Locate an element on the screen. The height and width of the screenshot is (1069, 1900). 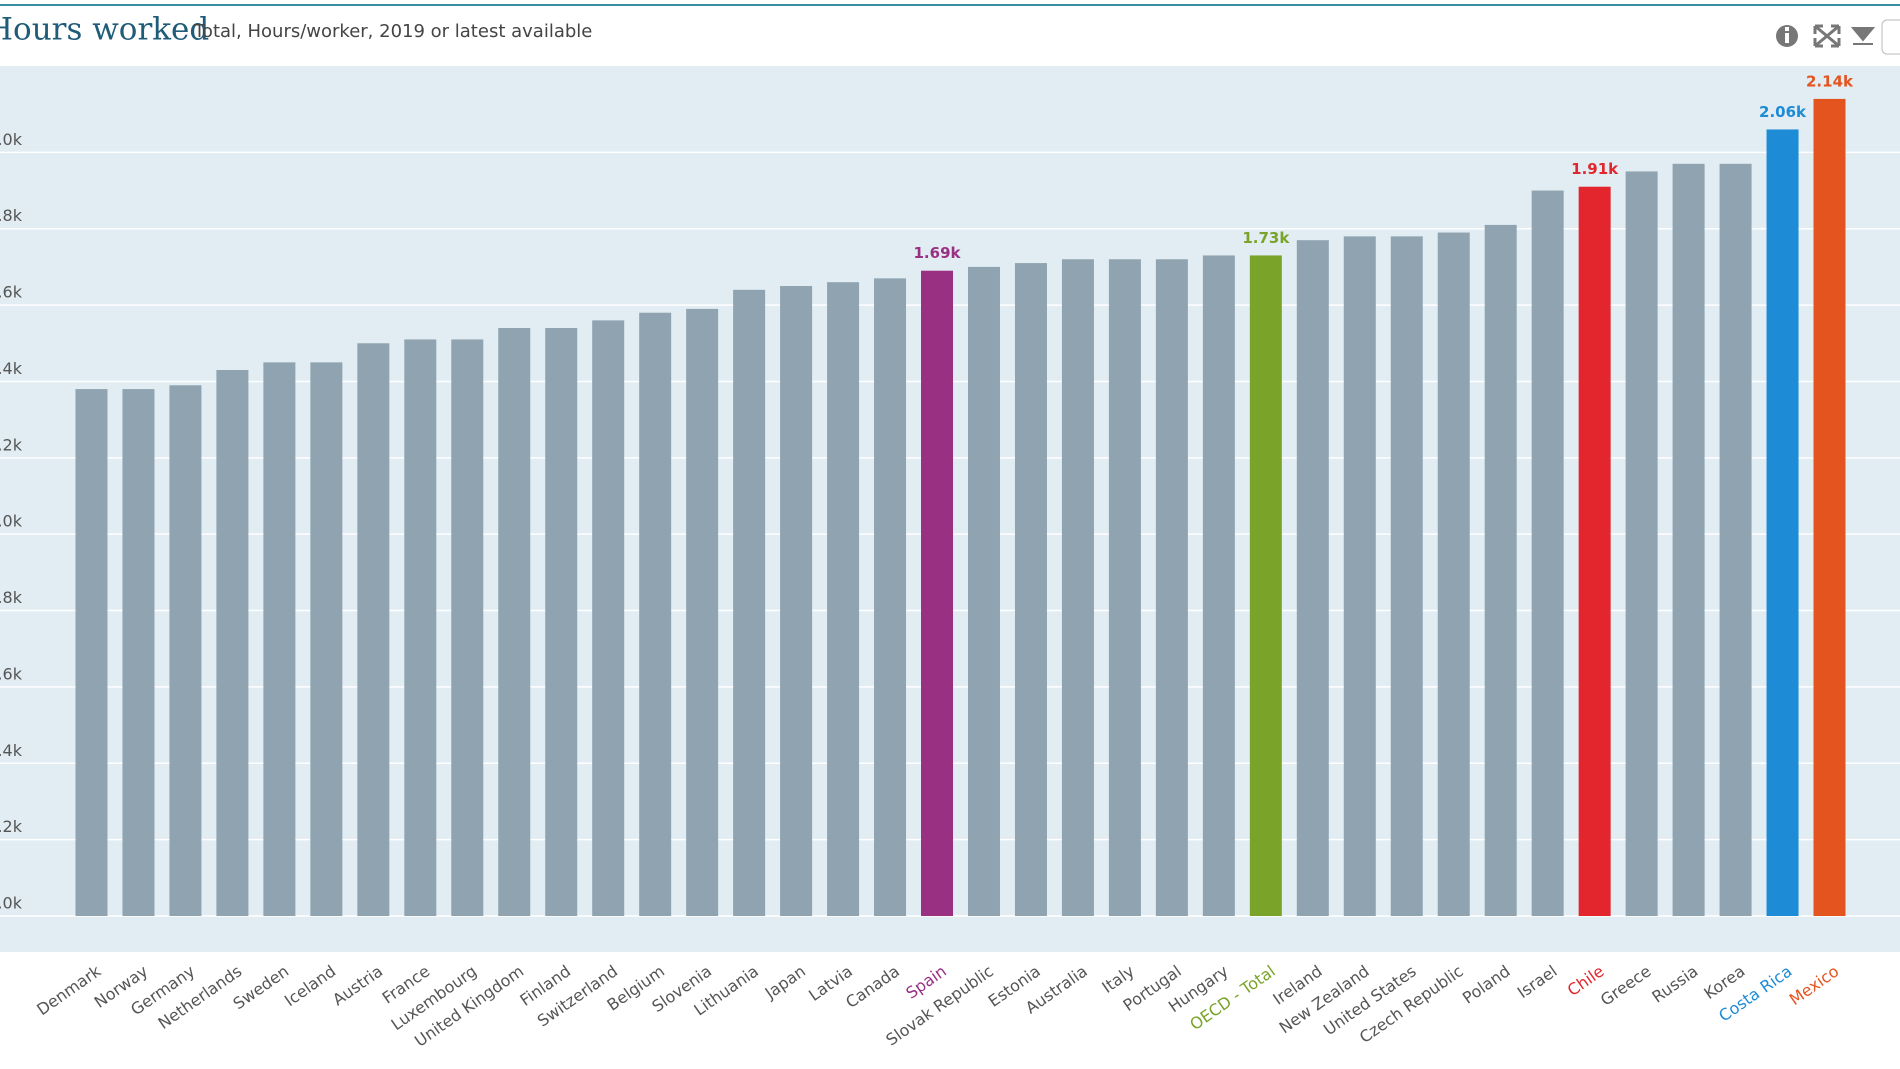
download-icon is located at coordinates (1863, 36).